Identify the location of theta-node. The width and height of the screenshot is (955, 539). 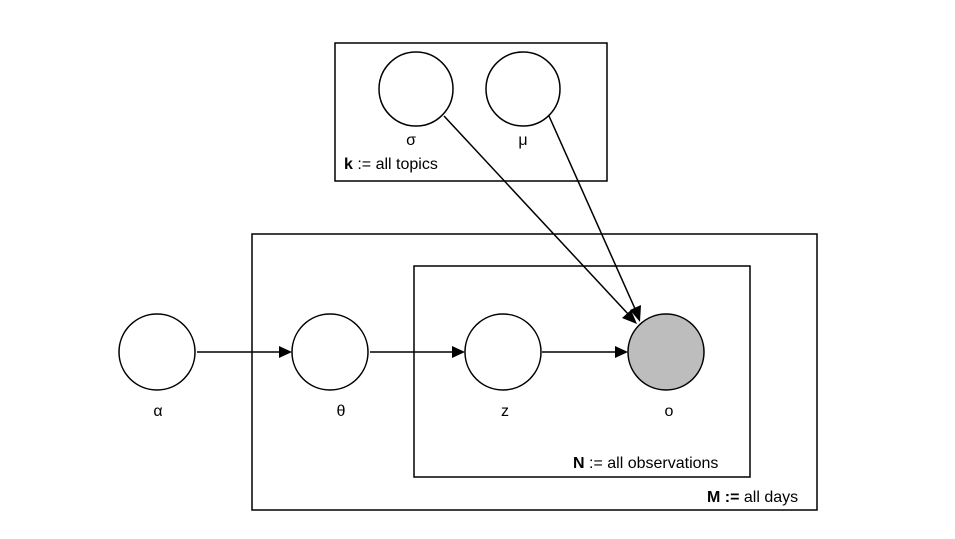
(330, 352).